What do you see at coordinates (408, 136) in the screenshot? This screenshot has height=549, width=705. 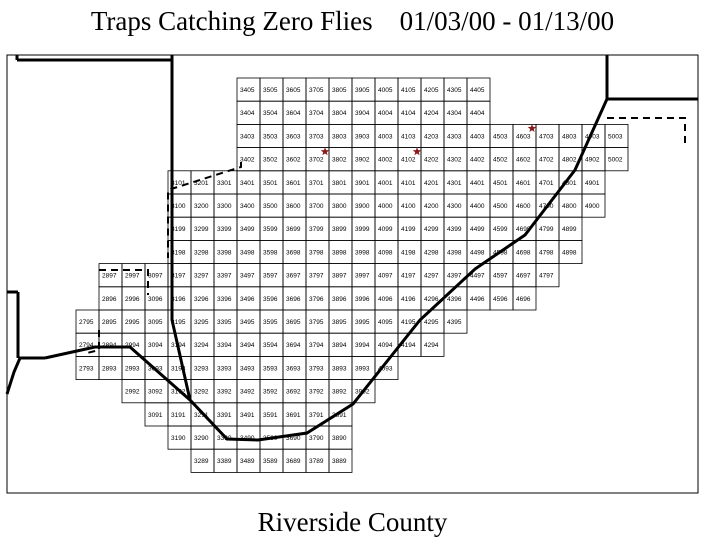 I see `trap-id-label: 4103` at bounding box center [408, 136].